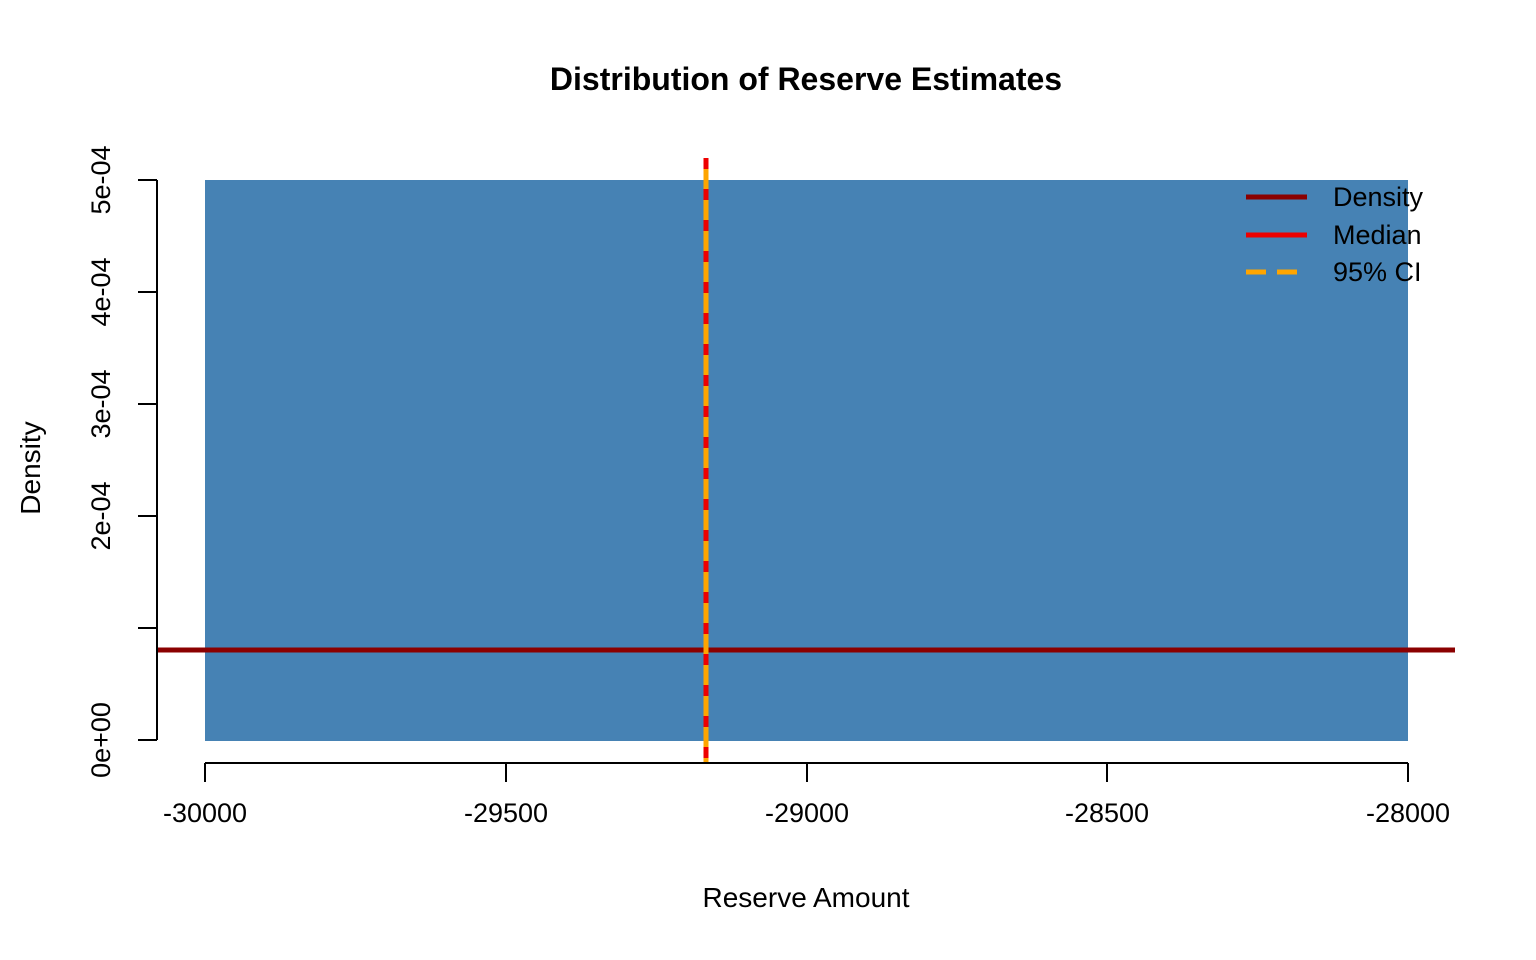 This screenshot has height=960, width=1536. I want to click on x-tick-label: -28000, so click(1408, 813).